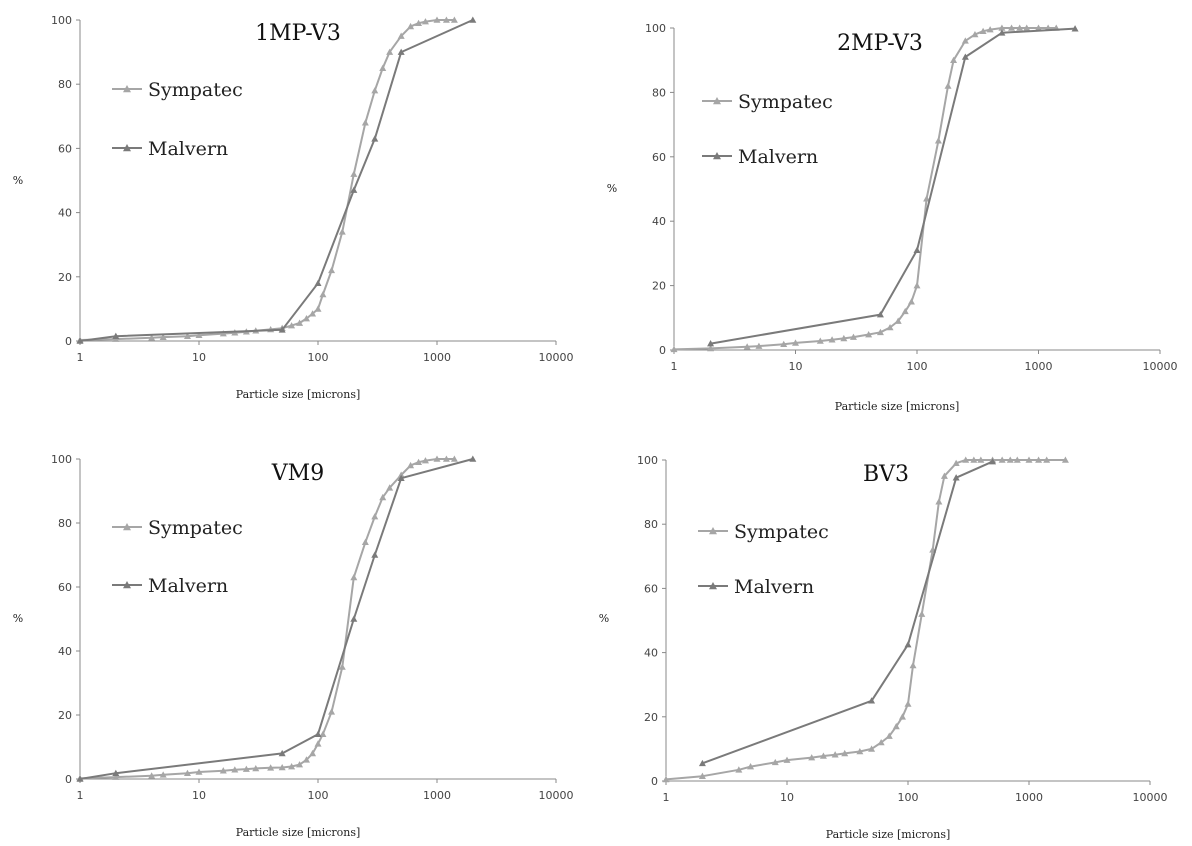 This screenshot has width=1192, height=846. What do you see at coordinates (917, 366) in the screenshot?
I see `x-tick-label: 100` at bounding box center [917, 366].